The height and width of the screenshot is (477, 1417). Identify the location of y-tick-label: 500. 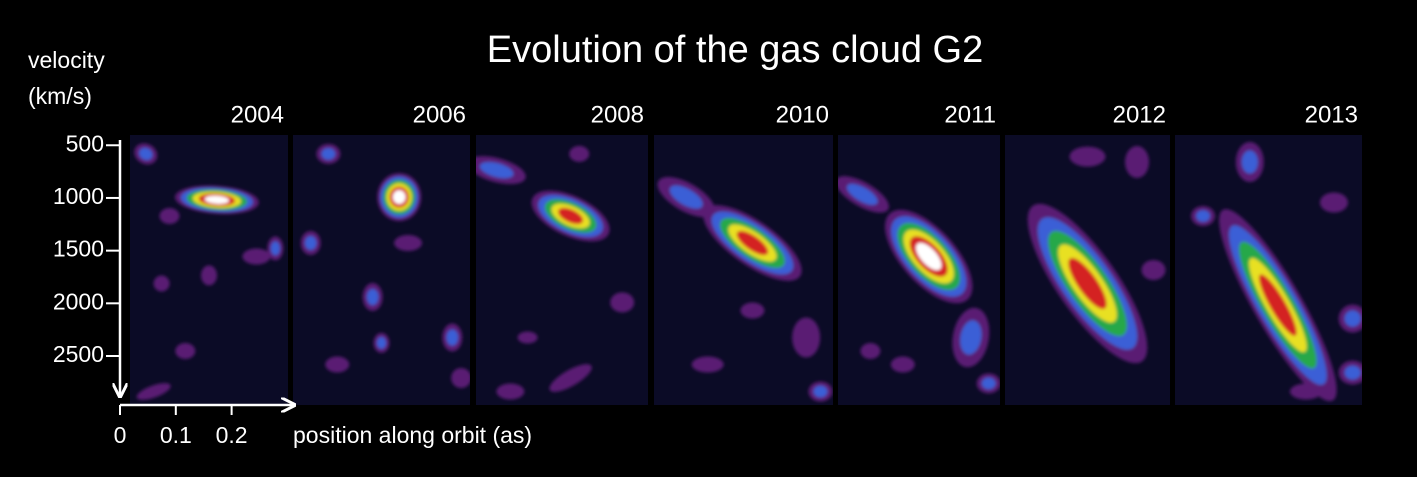
(85, 143).